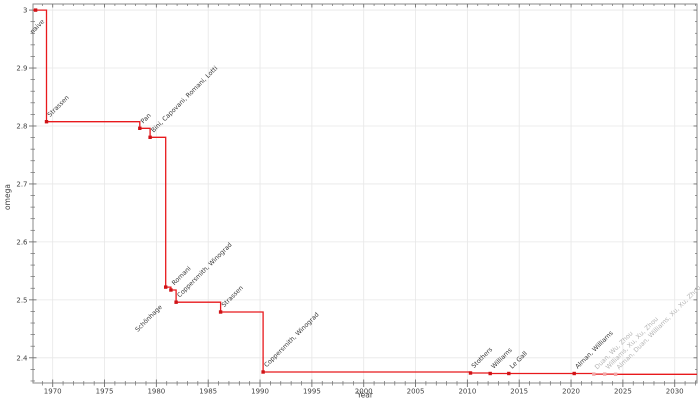 This screenshot has height=402, width=700. What do you see at coordinates (146, 118) in the screenshot?
I see `point-label: Pan` at bounding box center [146, 118].